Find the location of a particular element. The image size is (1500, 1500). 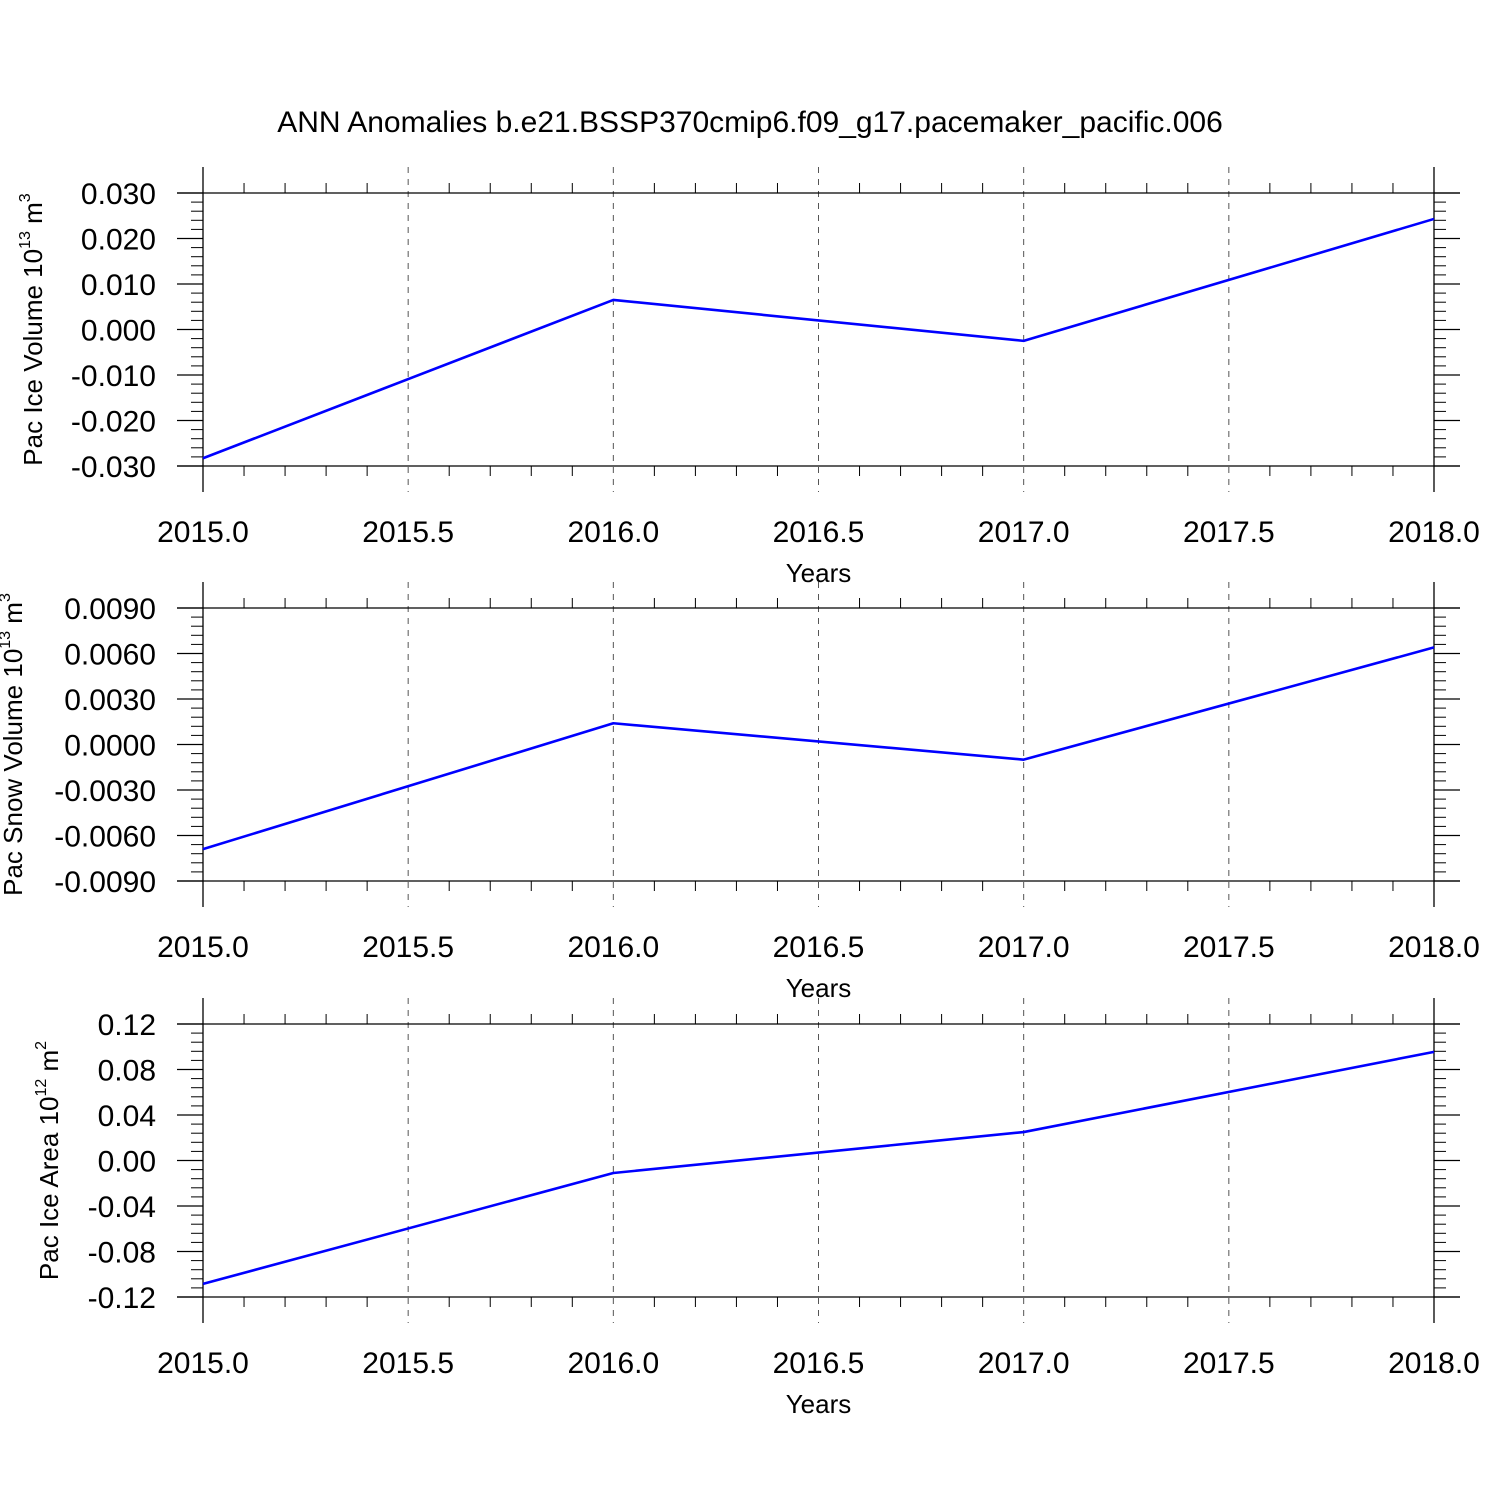

y-axis-label: Pac Snow Volume 1013 m3 is located at coordinates (14, 744).